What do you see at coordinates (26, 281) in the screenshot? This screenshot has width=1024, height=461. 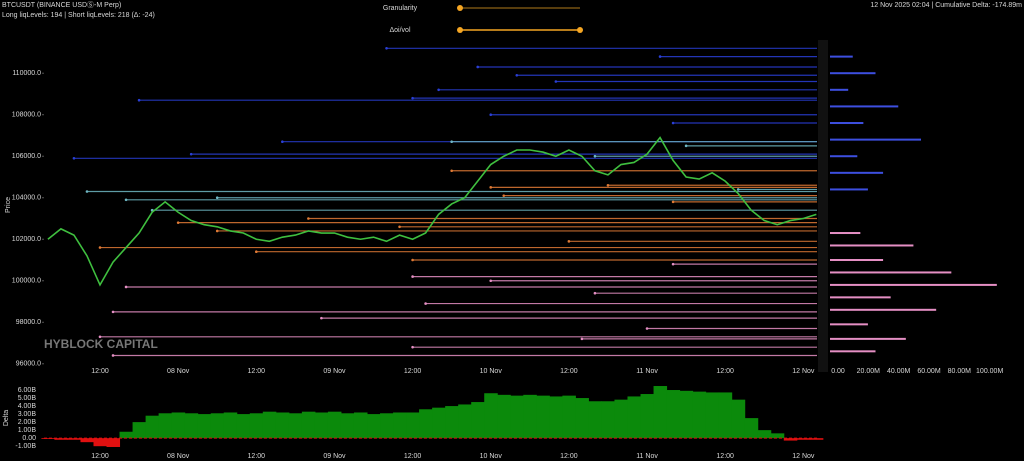 I see `y-tick-label: 100000.0` at bounding box center [26, 281].